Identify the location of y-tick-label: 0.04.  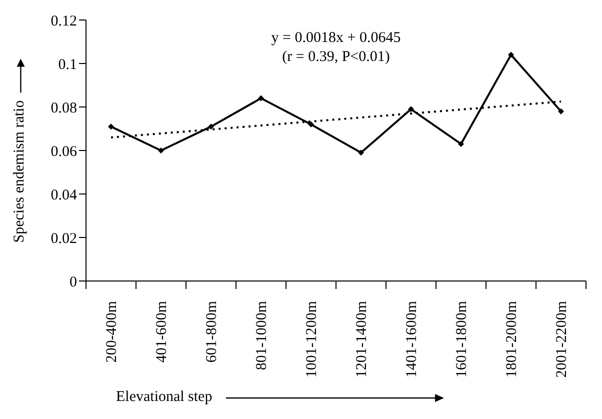
(64, 195).